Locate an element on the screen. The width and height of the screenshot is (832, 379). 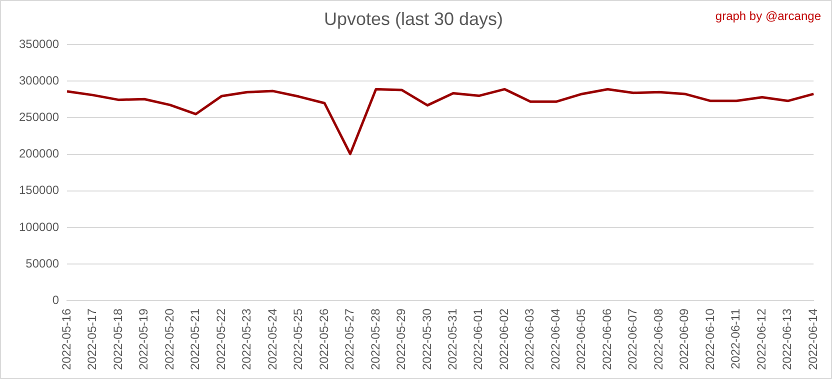
x-tick-label: 2022-05-30 is located at coordinates (427, 339).